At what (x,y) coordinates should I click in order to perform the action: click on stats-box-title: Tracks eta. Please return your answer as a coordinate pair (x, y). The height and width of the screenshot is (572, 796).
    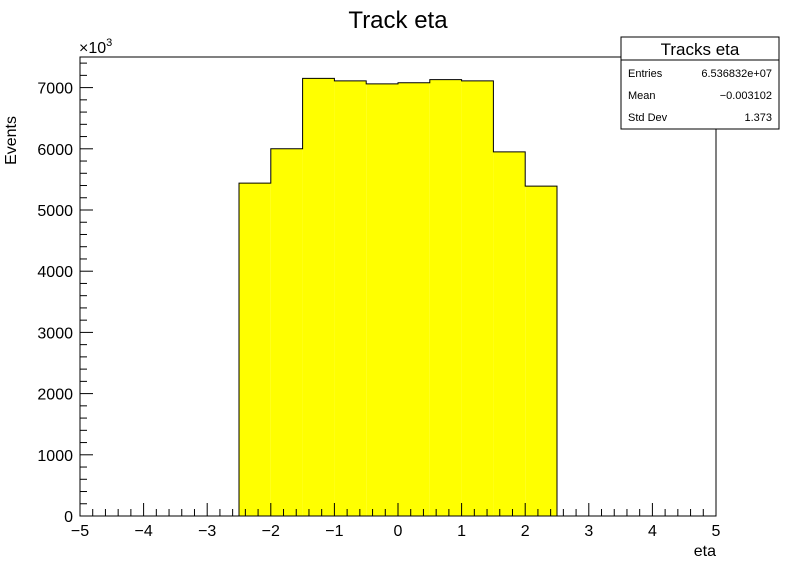
    Looking at the image, I should click on (700, 49).